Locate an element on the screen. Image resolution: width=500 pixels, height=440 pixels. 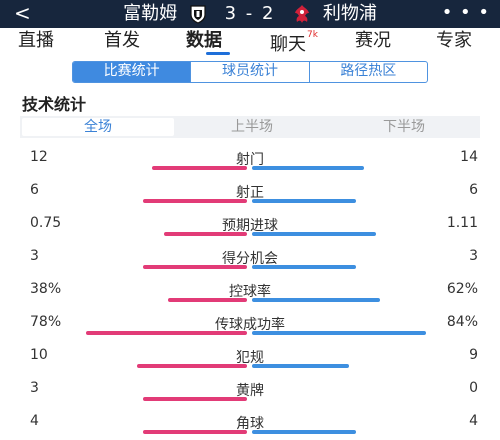
tab-data: 数据 is located at coordinates (204, 41).